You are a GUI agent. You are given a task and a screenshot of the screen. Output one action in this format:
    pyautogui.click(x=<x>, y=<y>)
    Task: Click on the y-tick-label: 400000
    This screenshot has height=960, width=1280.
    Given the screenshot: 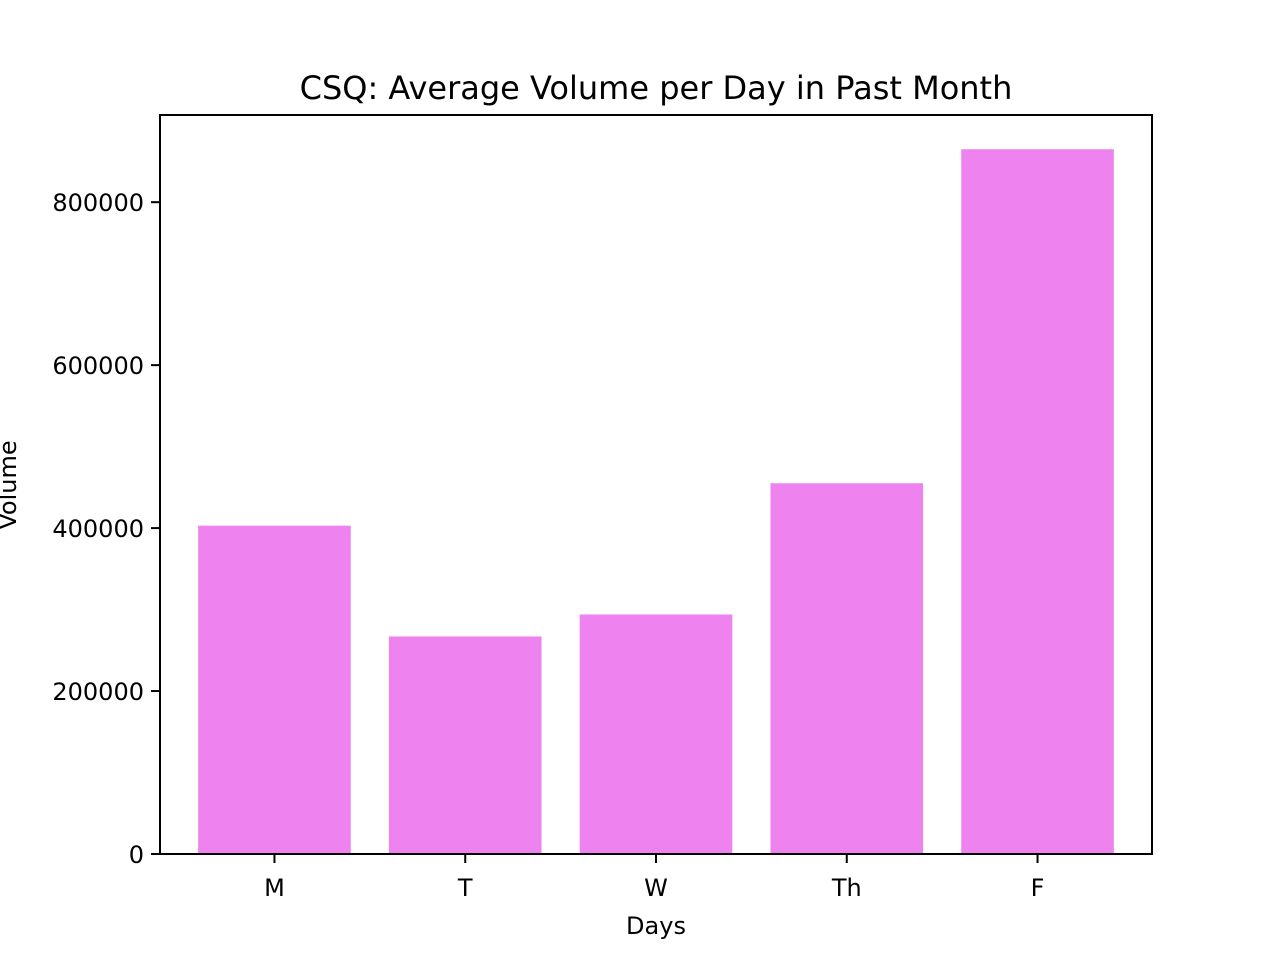 What is the action you would take?
    pyautogui.click(x=98, y=529)
    